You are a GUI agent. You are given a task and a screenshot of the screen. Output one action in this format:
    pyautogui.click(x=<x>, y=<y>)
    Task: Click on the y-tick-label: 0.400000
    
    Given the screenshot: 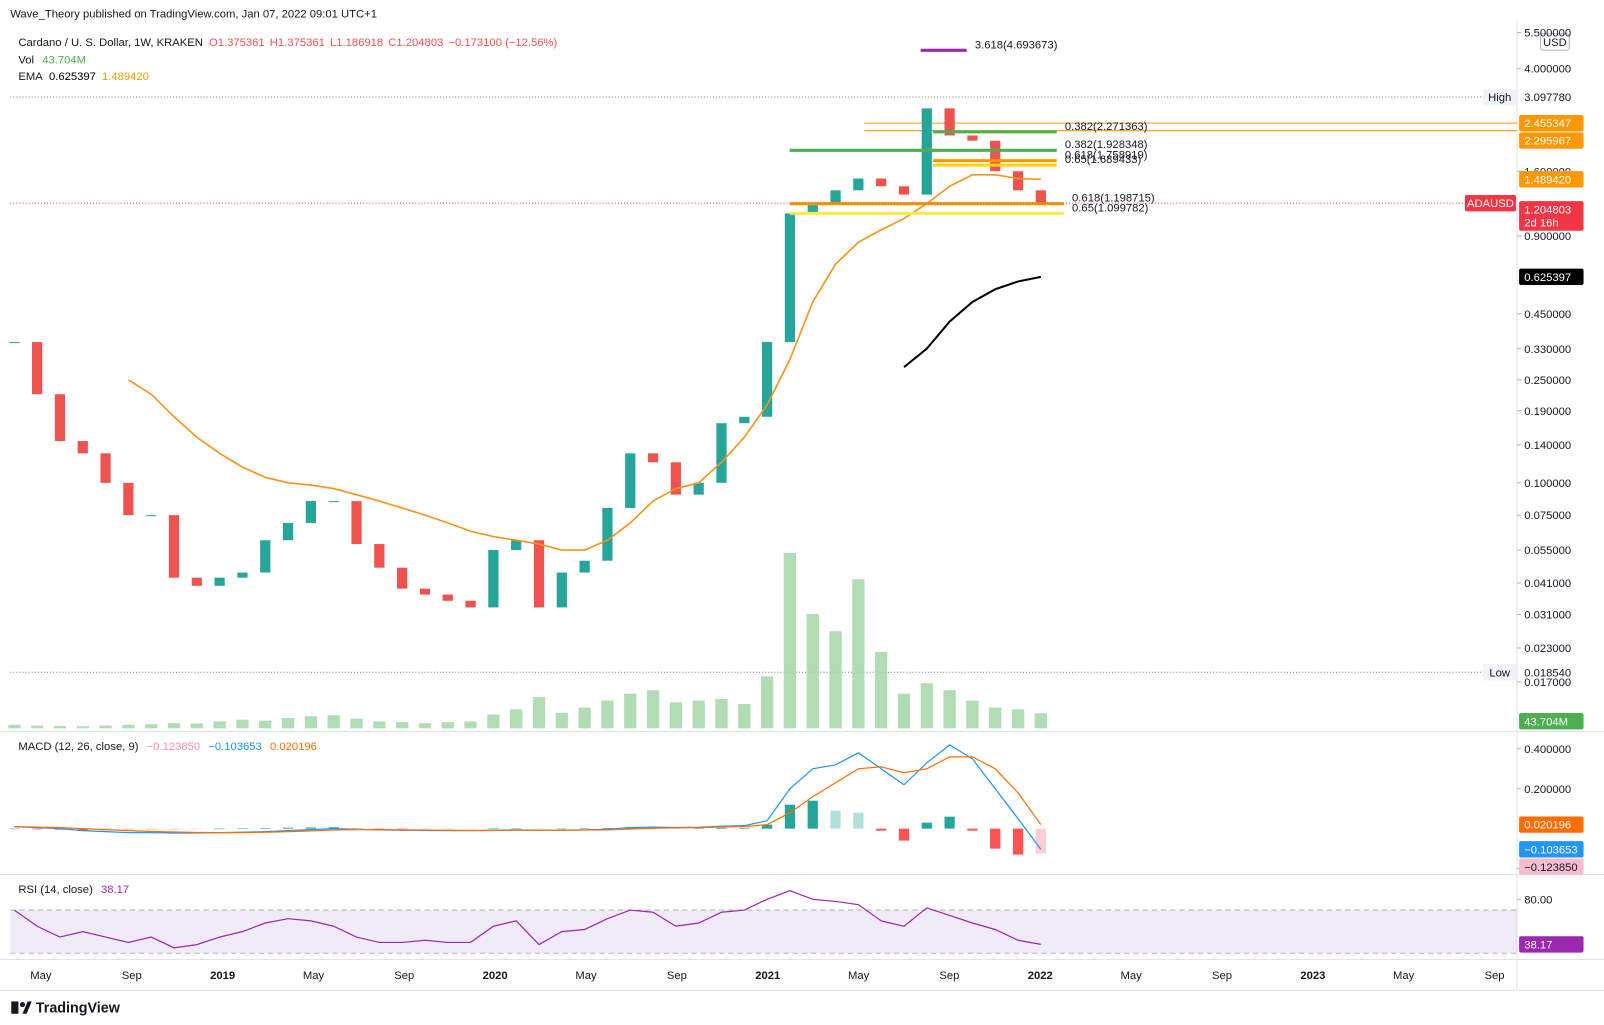 What is the action you would take?
    pyautogui.click(x=1547, y=750)
    